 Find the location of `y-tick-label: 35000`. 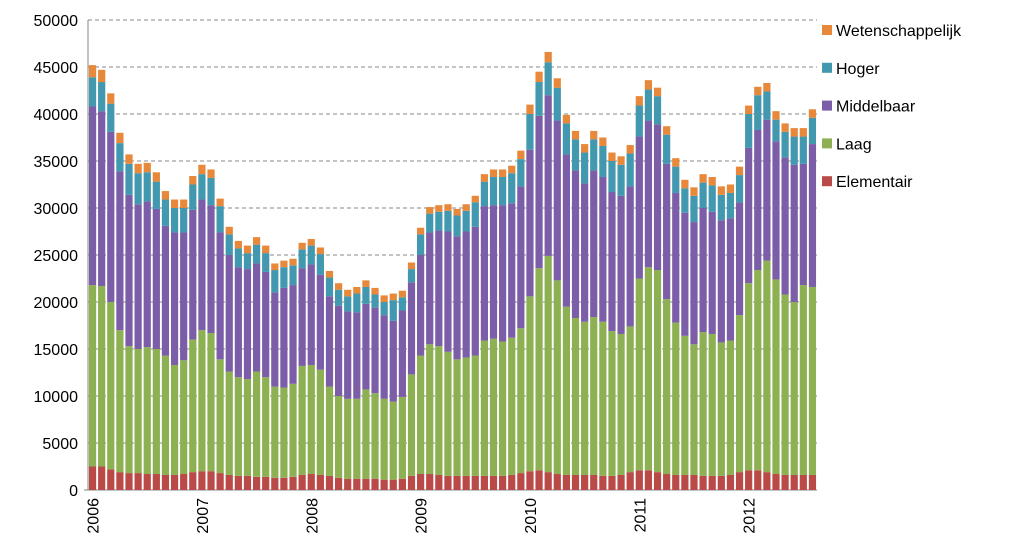

y-tick-label: 35000 is located at coordinates (56, 162).